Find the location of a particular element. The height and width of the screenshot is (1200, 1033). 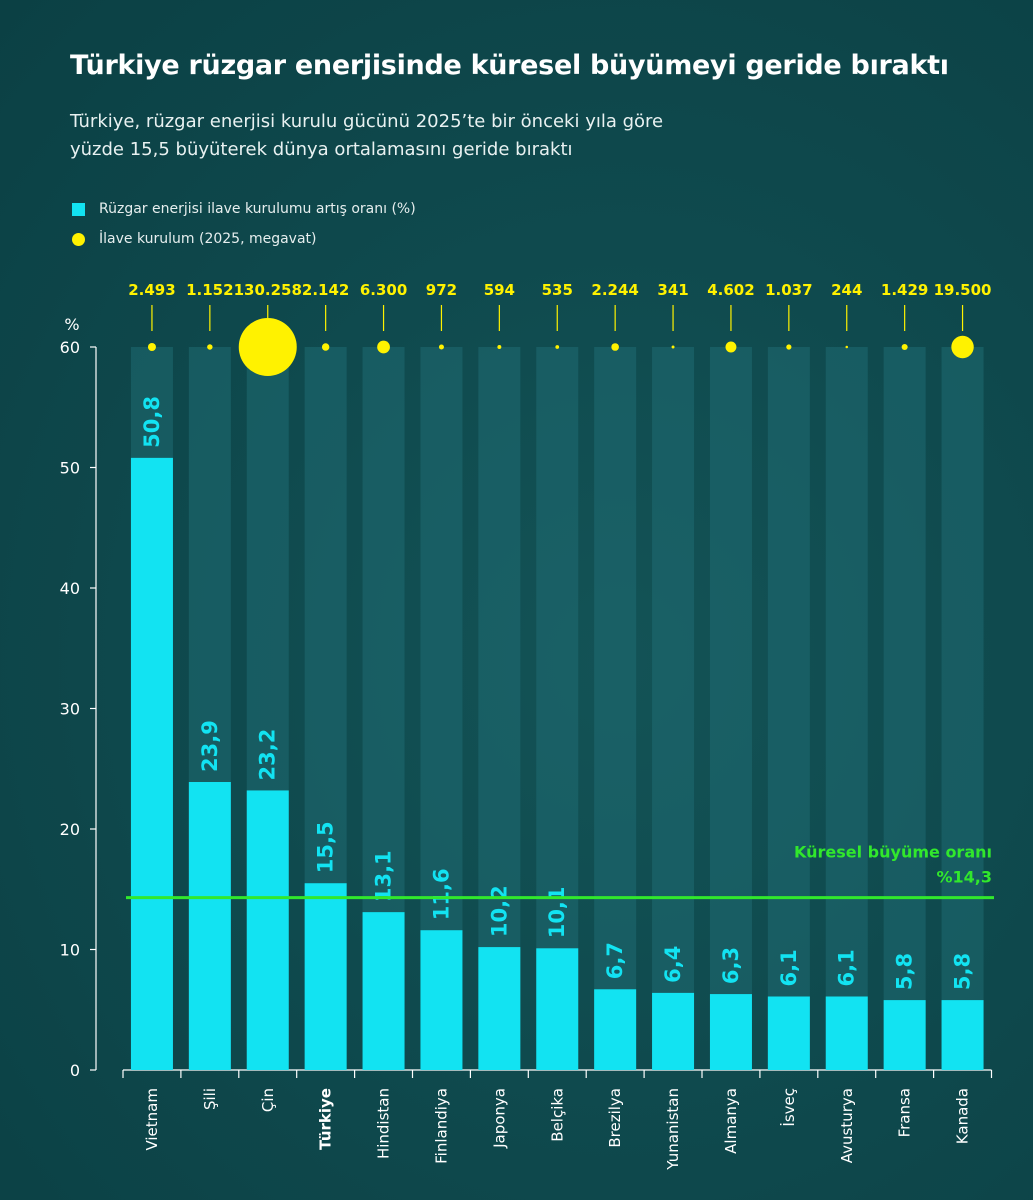

y-tick-label: 0 is located at coordinates (75, 1070).